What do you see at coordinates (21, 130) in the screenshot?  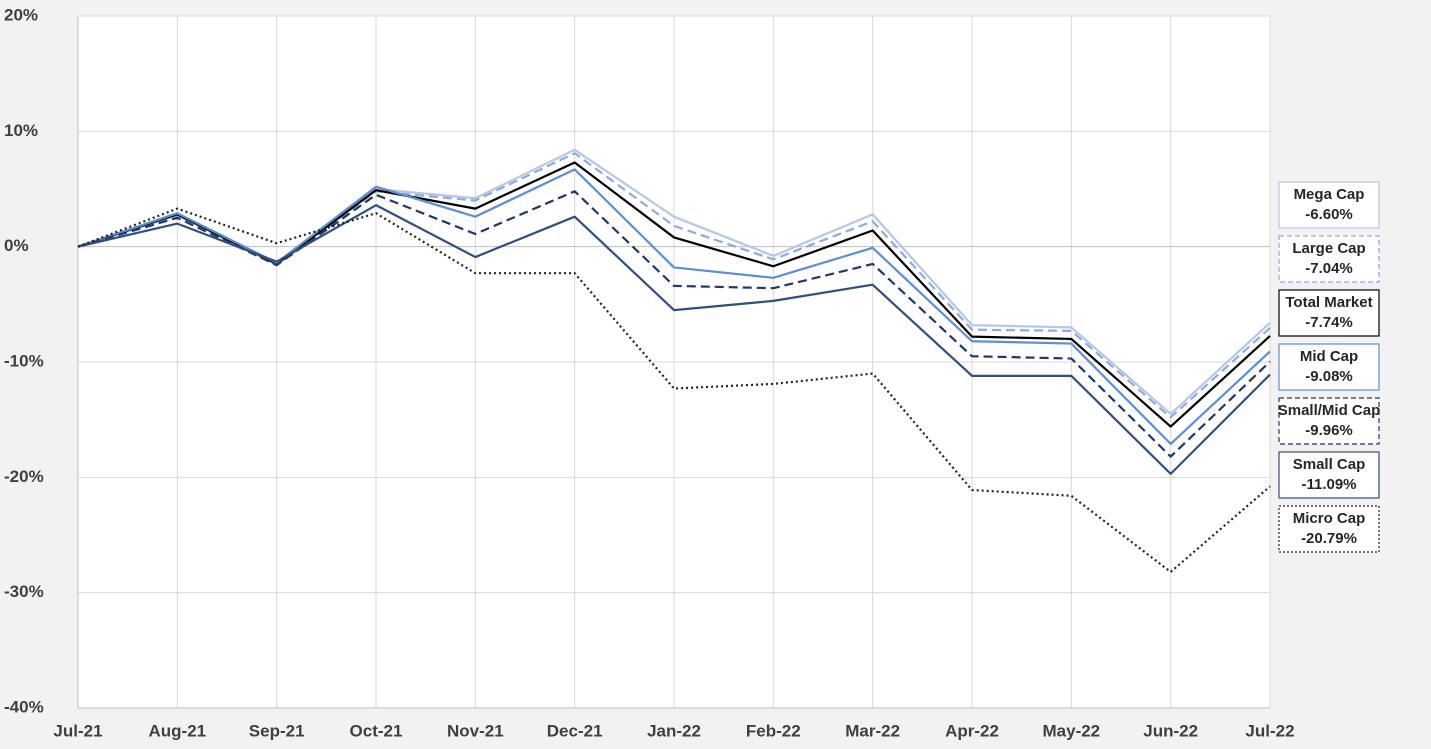 I see `y-tick-label: 10%` at bounding box center [21, 130].